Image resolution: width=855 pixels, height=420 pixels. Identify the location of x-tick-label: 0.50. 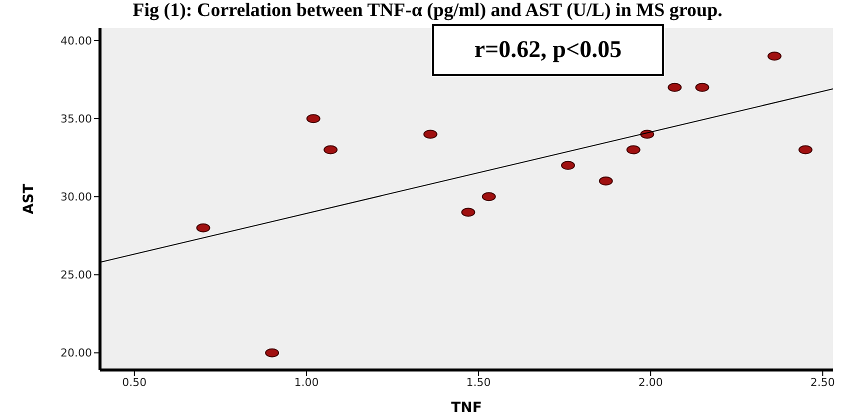
(134, 382).